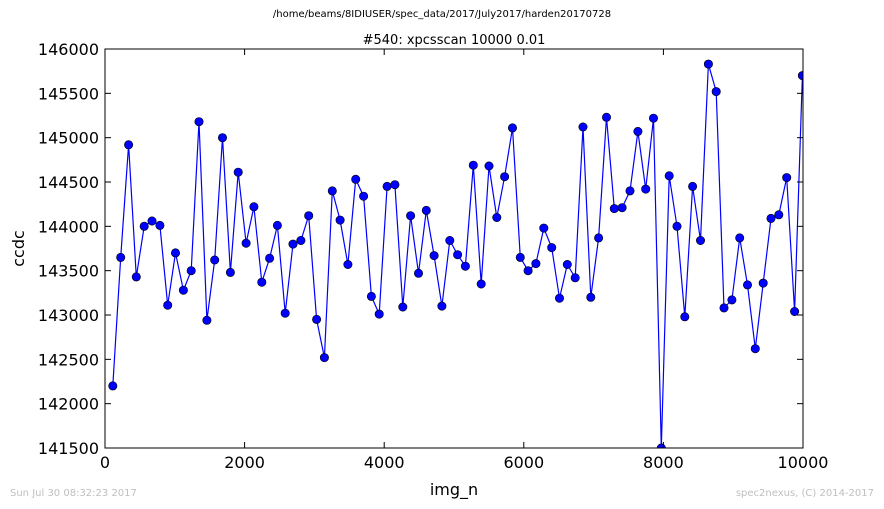 The width and height of the screenshot is (884, 509). What do you see at coordinates (523, 462) in the screenshot?
I see `x-tick-label: 6000` at bounding box center [523, 462].